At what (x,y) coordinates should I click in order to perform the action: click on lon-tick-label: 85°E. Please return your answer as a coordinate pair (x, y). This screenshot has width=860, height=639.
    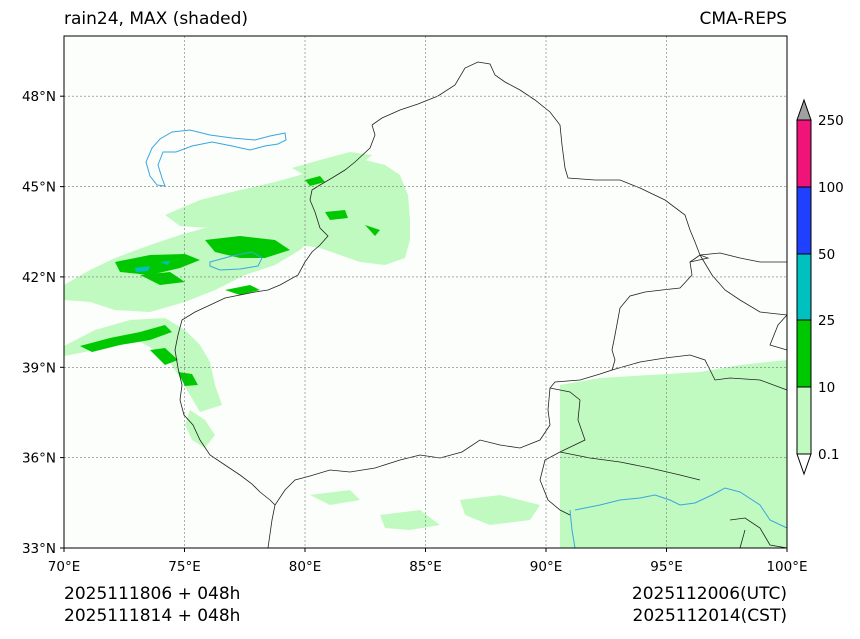
    Looking at the image, I should click on (425, 567).